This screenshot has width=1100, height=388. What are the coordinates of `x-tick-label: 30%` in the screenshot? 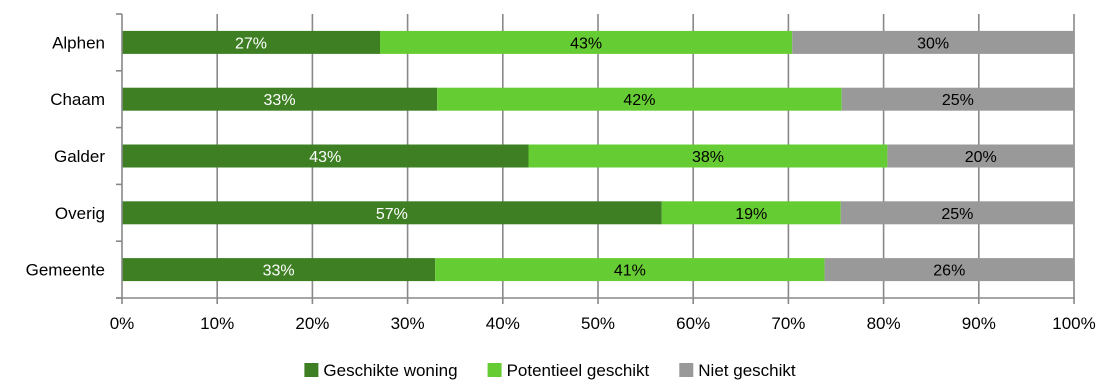 It's located at (408, 323).